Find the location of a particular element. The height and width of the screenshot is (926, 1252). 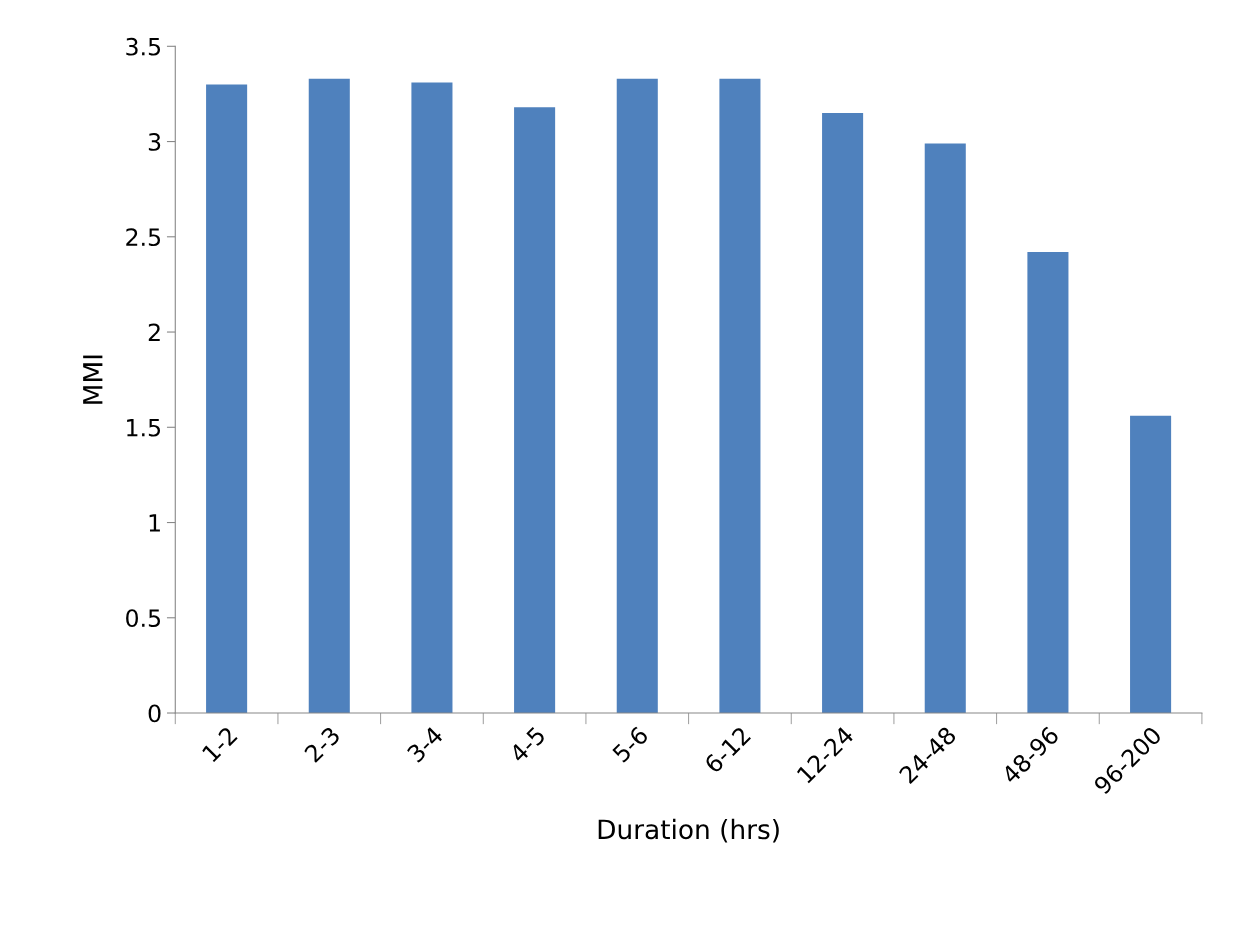

y-tick-label: 3 is located at coordinates (154, 141).